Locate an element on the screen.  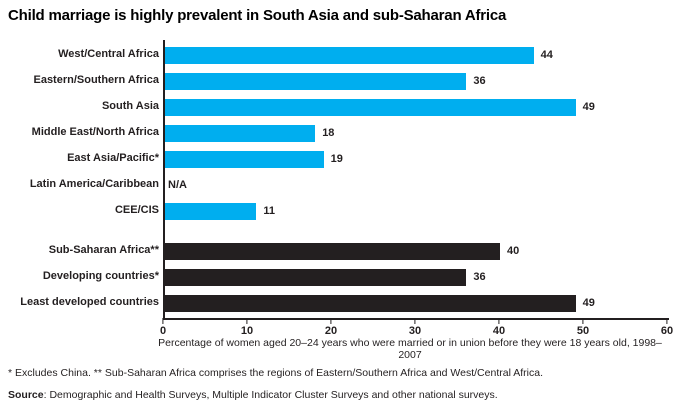
bar-row: Least developed countries 49 is located at coordinates (336, 303).